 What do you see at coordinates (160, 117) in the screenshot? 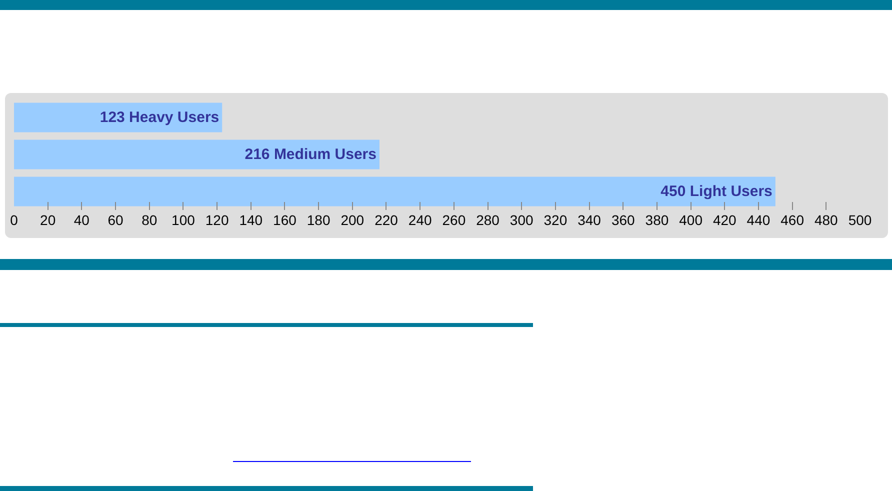
I see `data-label: 123 Heavy Users` at bounding box center [160, 117].